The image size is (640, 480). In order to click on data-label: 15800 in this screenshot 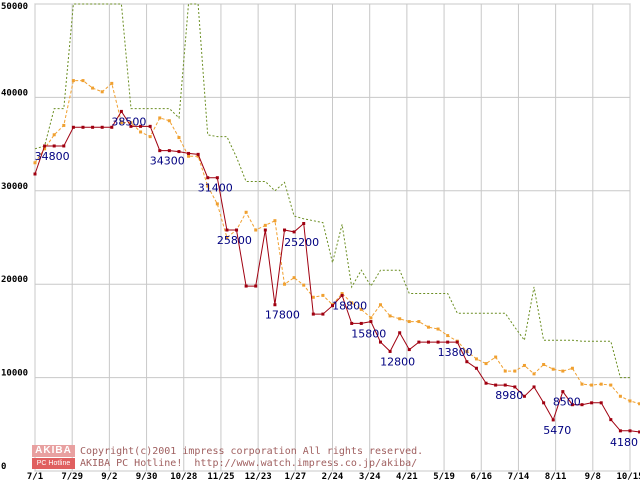, I will do `click(368, 333)`.